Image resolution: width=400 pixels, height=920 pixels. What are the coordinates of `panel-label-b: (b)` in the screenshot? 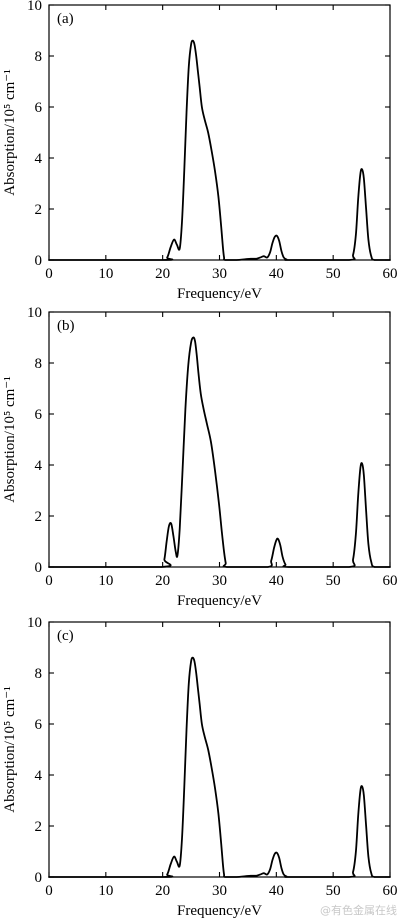 It's located at (66, 326).